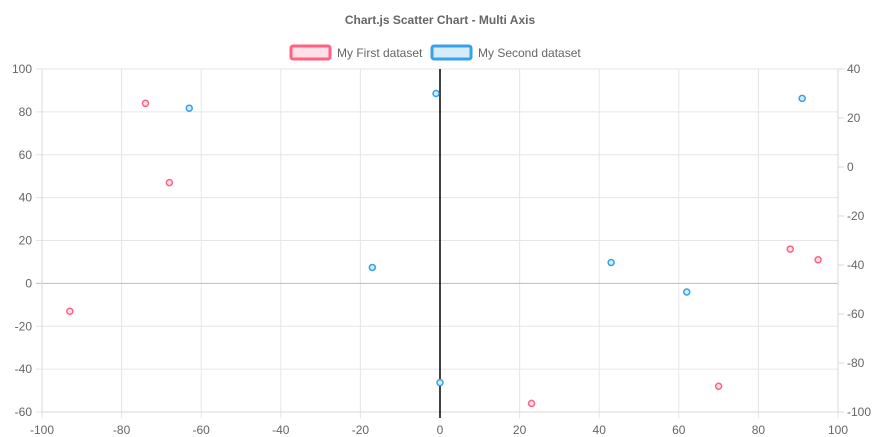 This screenshot has width=881, height=437. I want to click on x-tick-label: -60, so click(202, 430).